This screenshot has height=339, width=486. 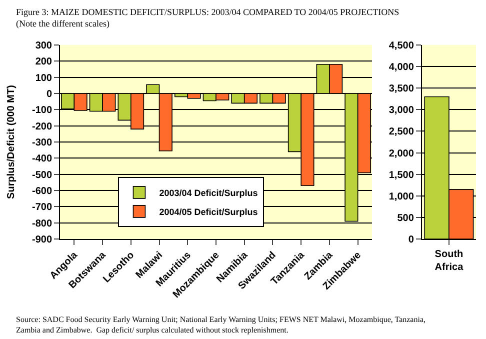 I want to click on y-tick-label: -600, so click(x=42, y=191).